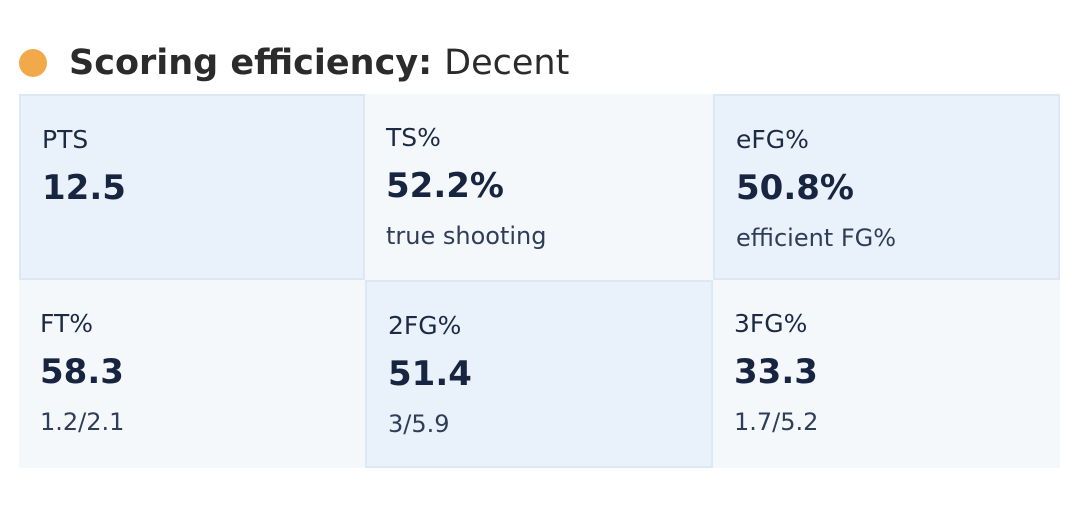 The width and height of the screenshot is (1080, 522). What do you see at coordinates (82, 372) in the screenshot?
I see `stat-value: 58.3` at bounding box center [82, 372].